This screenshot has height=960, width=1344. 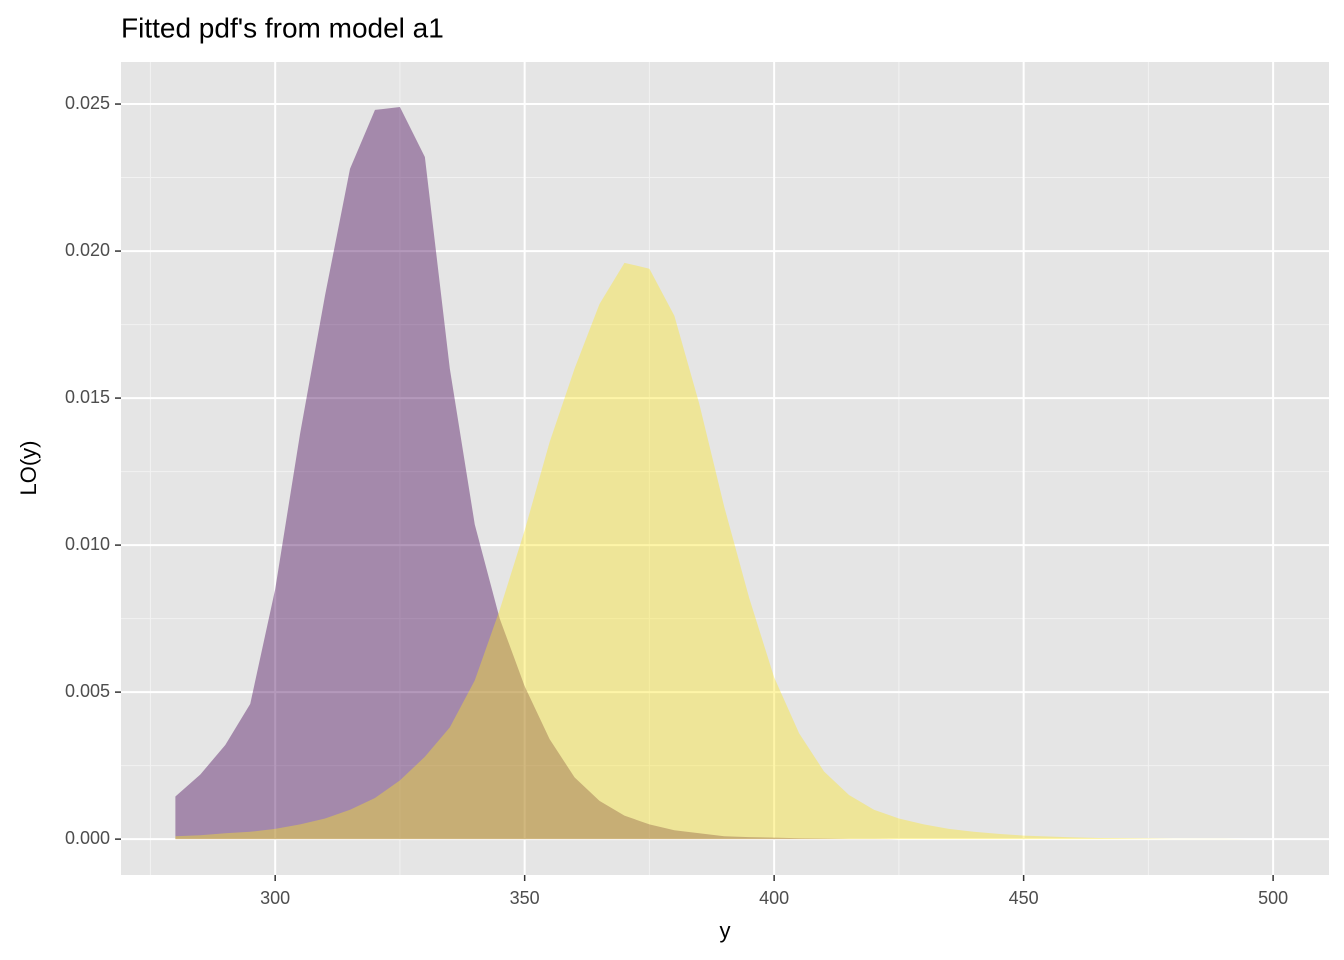 What do you see at coordinates (87, 544) in the screenshot?
I see `y-tick-label: 0.010` at bounding box center [87, 544].